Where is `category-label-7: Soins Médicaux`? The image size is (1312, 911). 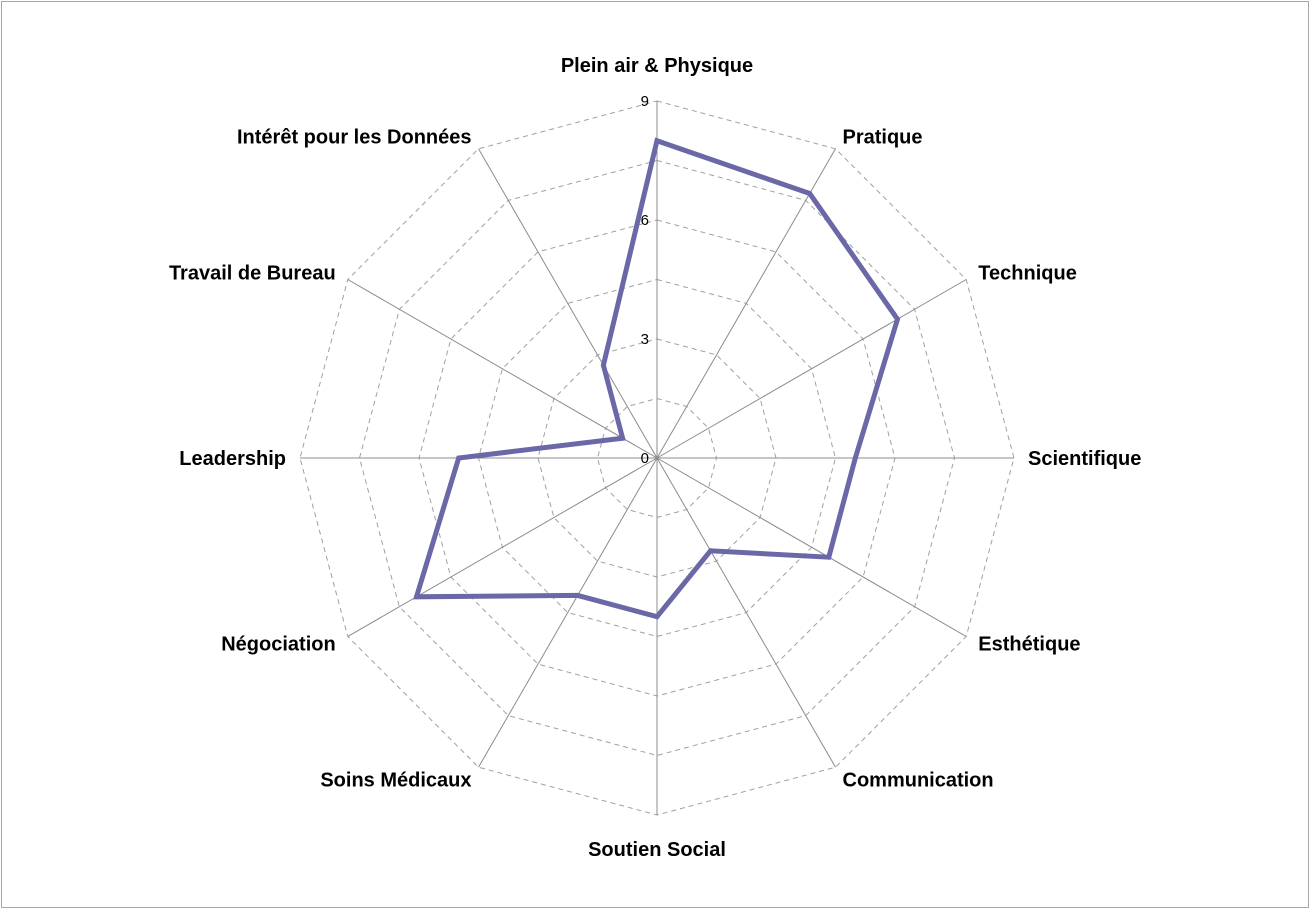 category-label-7: Soins Médicaux is located at coordinates (395, 780).